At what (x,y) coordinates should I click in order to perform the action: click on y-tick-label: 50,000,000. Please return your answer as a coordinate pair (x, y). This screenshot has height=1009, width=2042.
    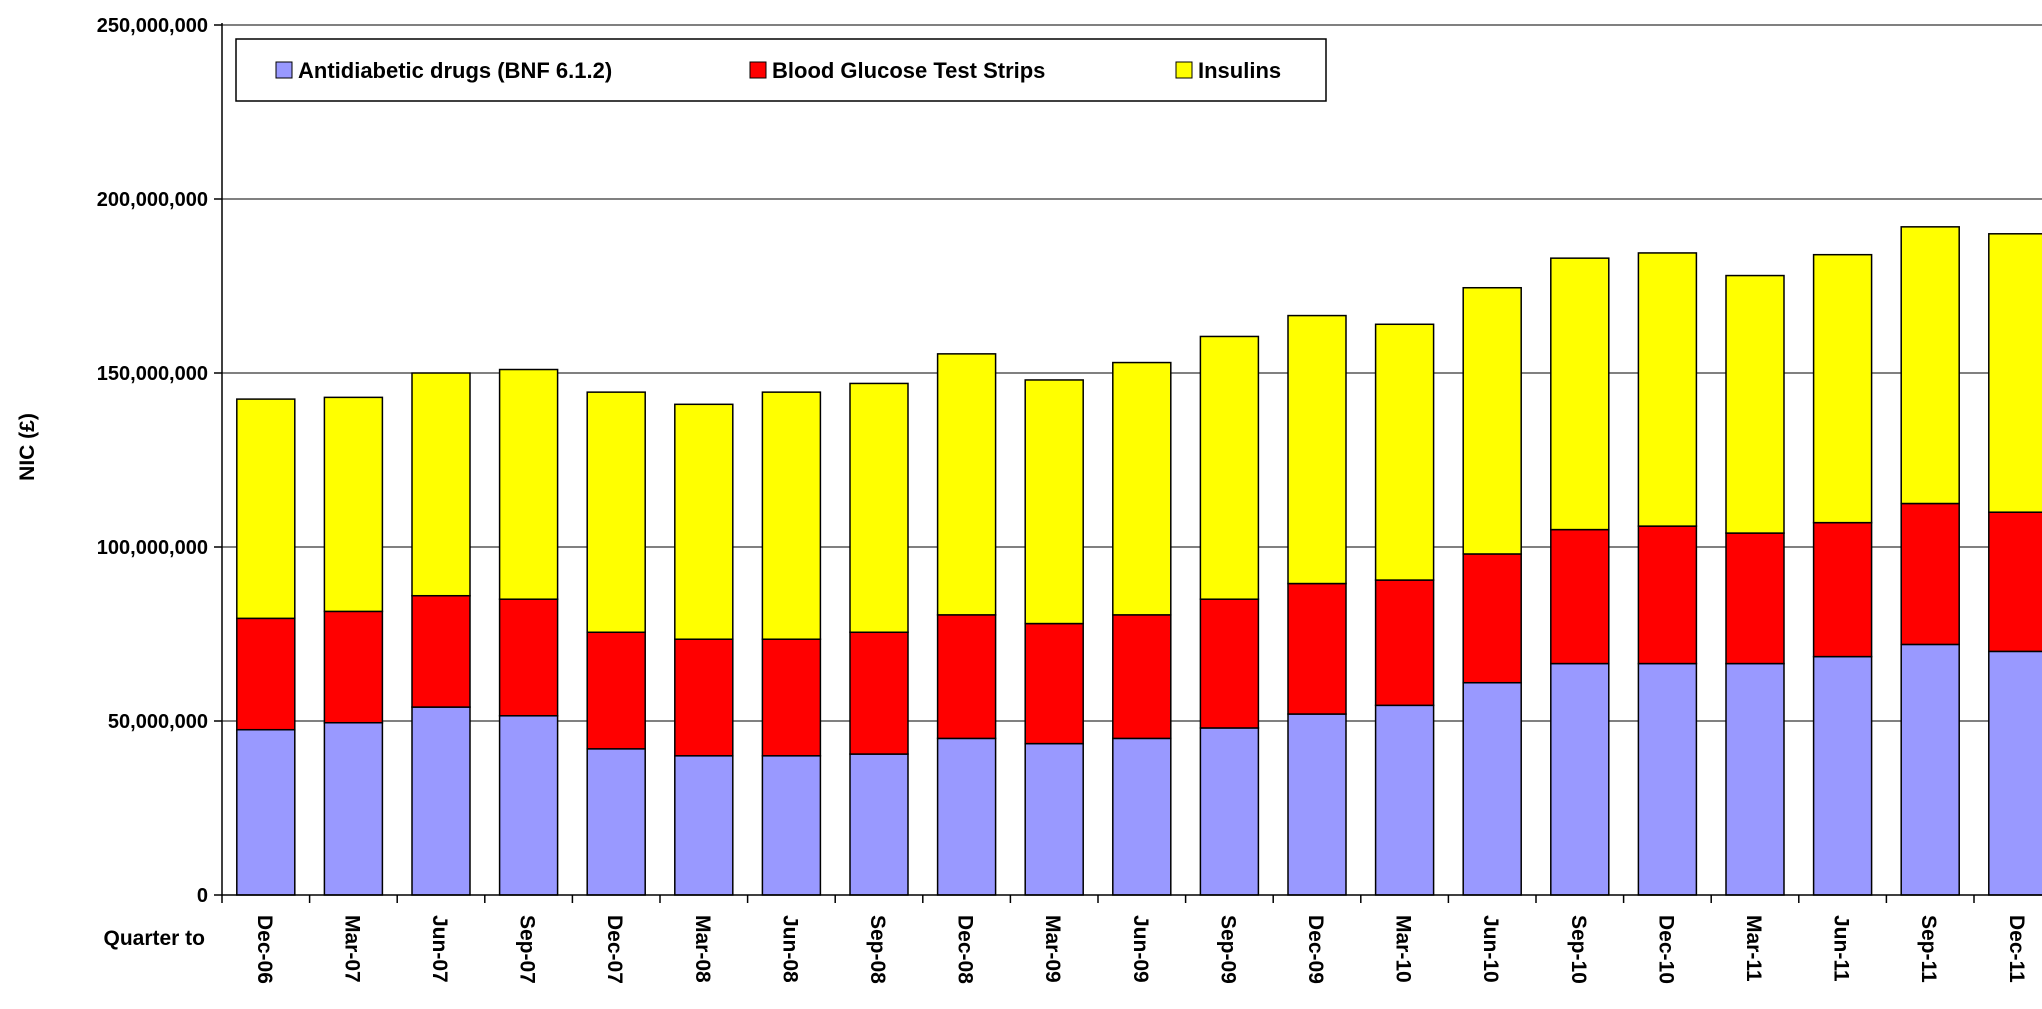
    Looking at the image, I should click on (158, 722).